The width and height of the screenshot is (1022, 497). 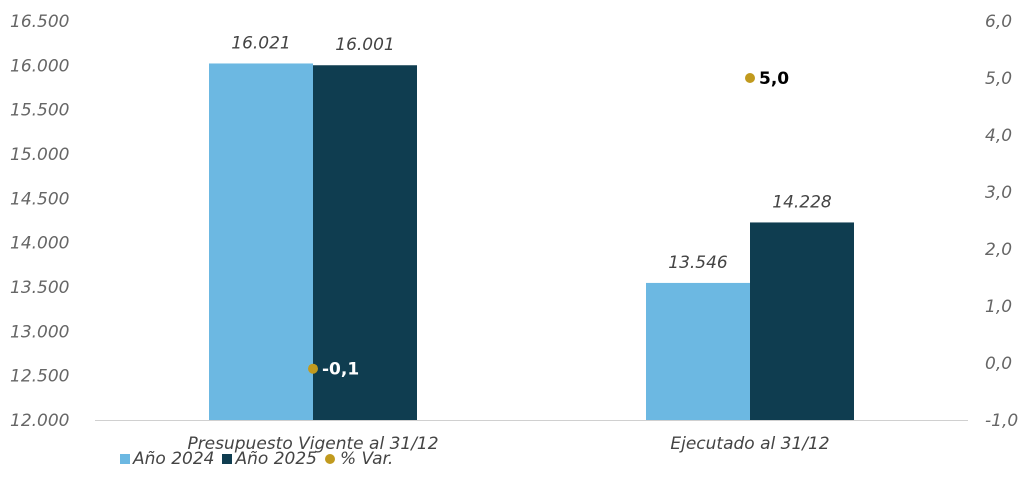 What do you see at coordinates (39, 244) in the screenshot?
I see `left-axis-tick-label: 14.000` at bounding box center [39, 244].